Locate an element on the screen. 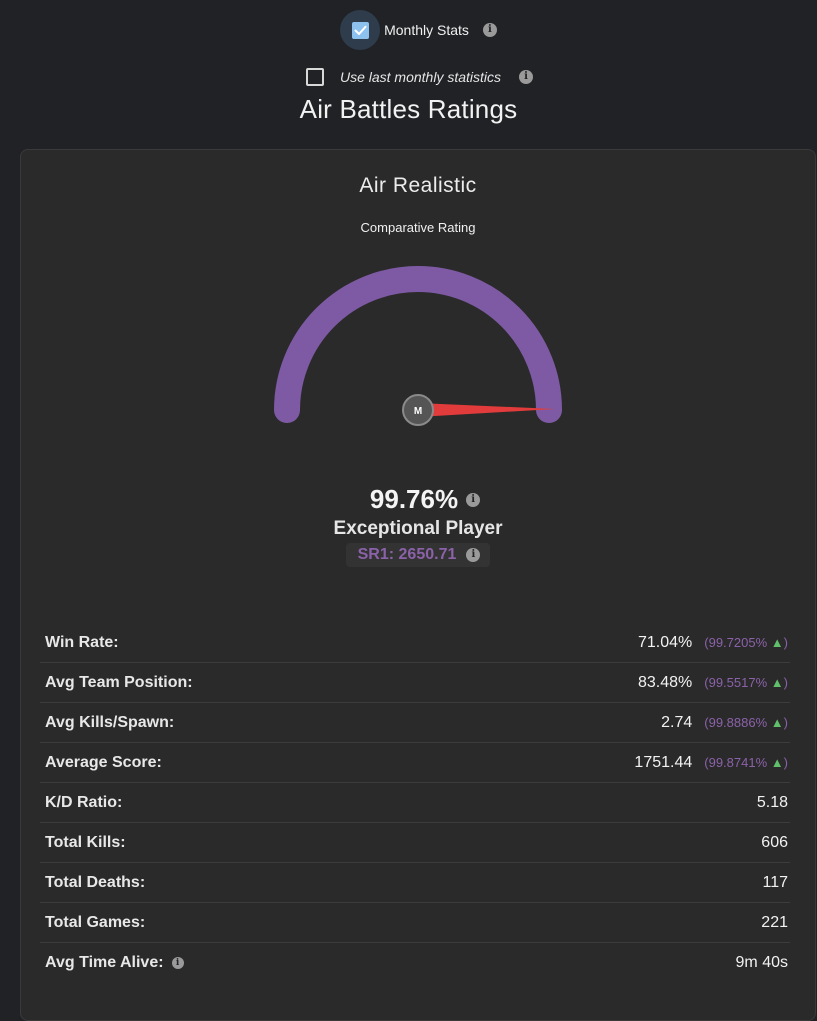  page-title: Air Battles Ratings is located at coordinates (408, 109).